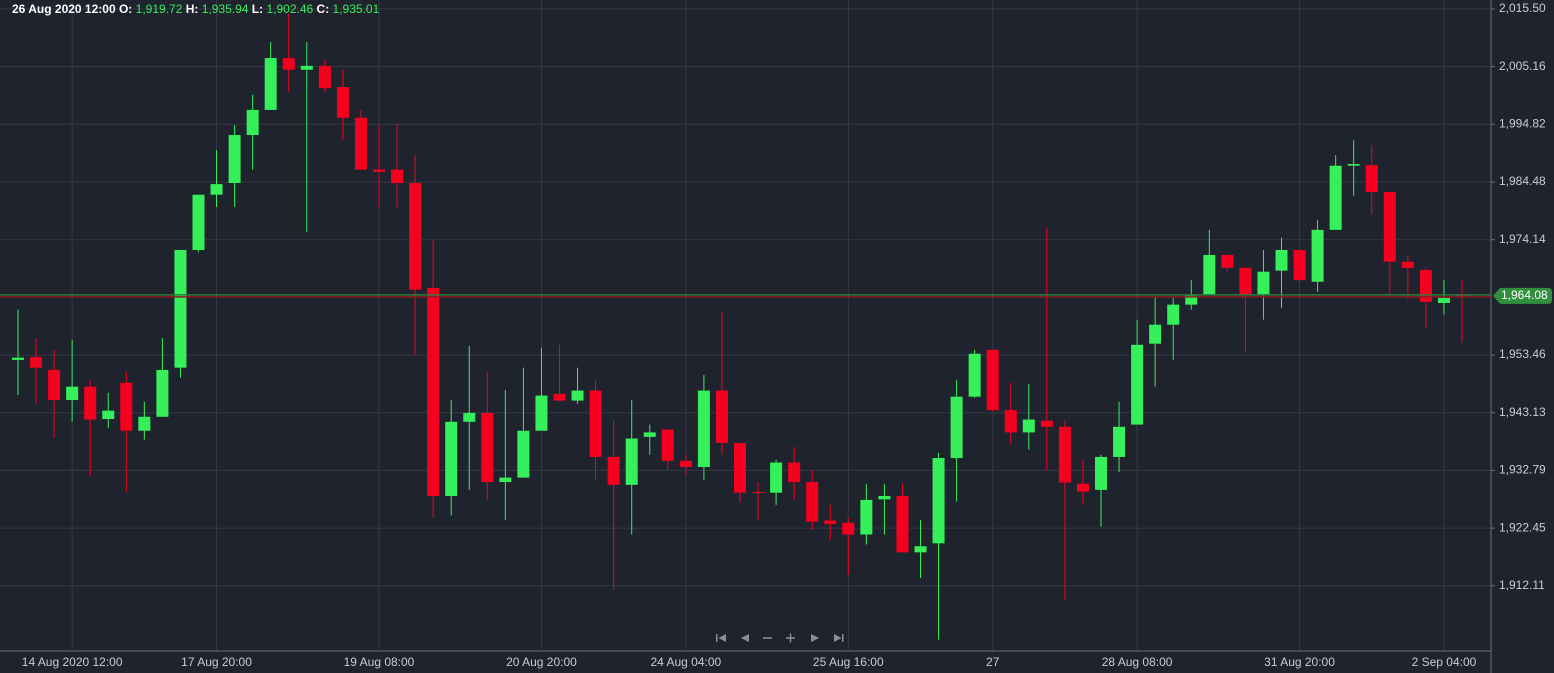 The width and height of the screenshot is (1554, 673). Describe the element at coordinates (64, 9) in the screenshot. I see `header-time: 26 Aug 2020 12:00` at that location.